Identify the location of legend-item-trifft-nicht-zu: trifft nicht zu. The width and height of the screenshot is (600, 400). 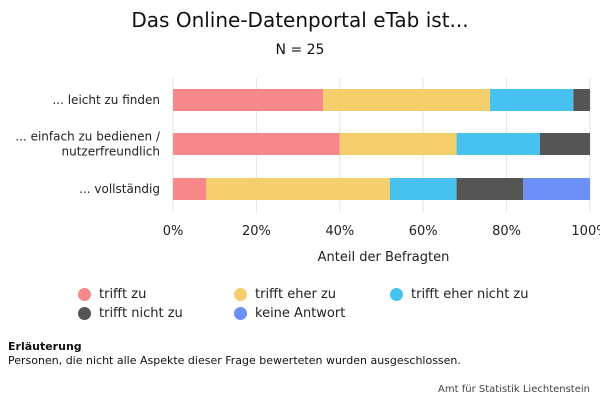
(156, 313).